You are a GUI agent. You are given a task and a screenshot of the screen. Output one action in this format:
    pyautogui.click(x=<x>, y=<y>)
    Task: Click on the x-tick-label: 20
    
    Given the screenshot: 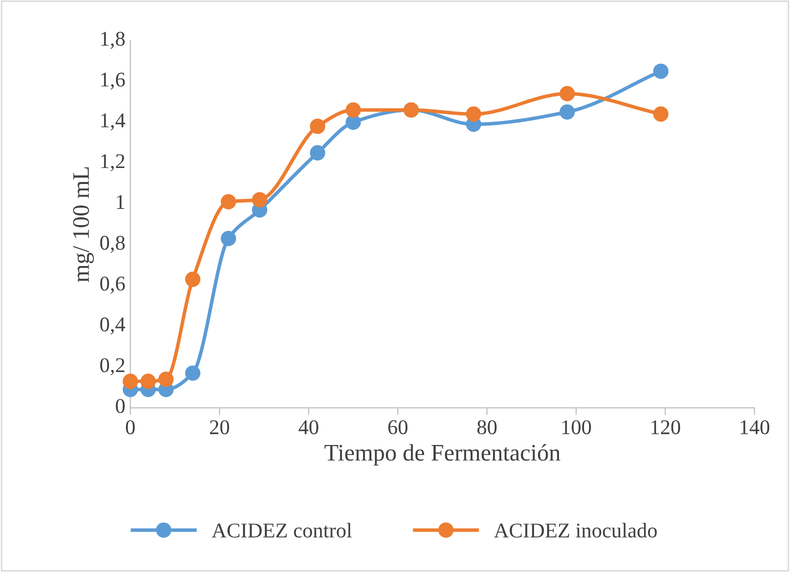 What is the action you would take?
    pyautogui.click(x=220, y=427)
    